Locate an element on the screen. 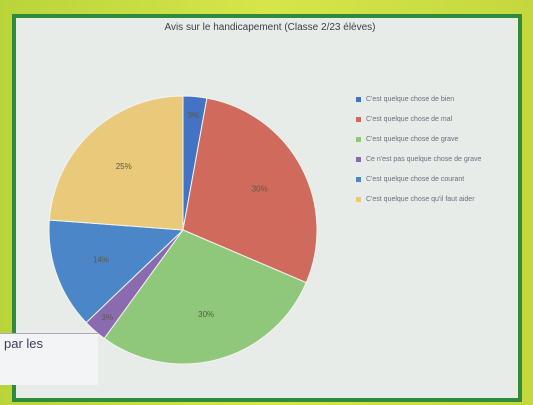  legend-item-2: C'est quelque chose de mal is located at coordinates (438, 120).